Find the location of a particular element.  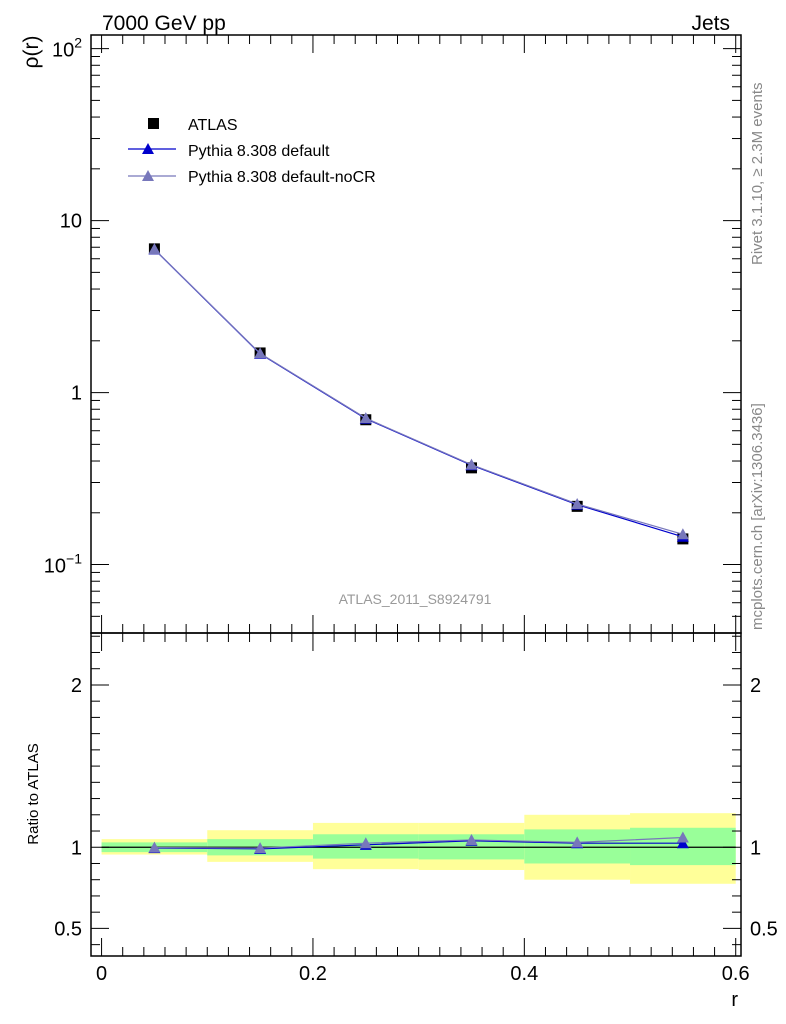

x-axis-label: r is located at coordinates (734, 1000).